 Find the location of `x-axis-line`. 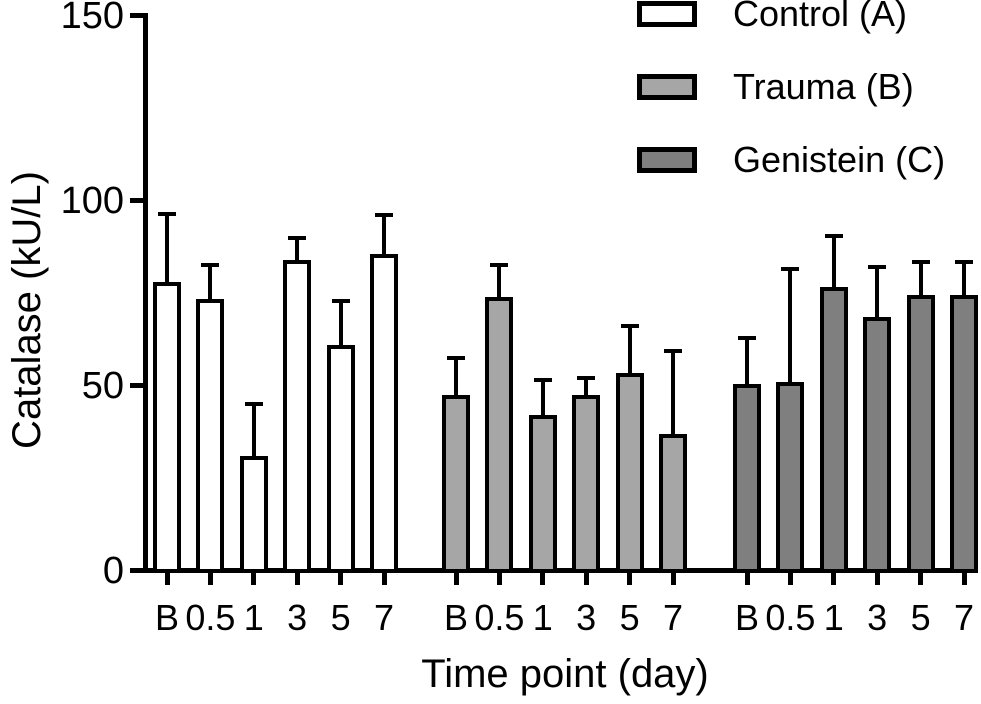

x-axis-line is located at coordinates (560, 570).